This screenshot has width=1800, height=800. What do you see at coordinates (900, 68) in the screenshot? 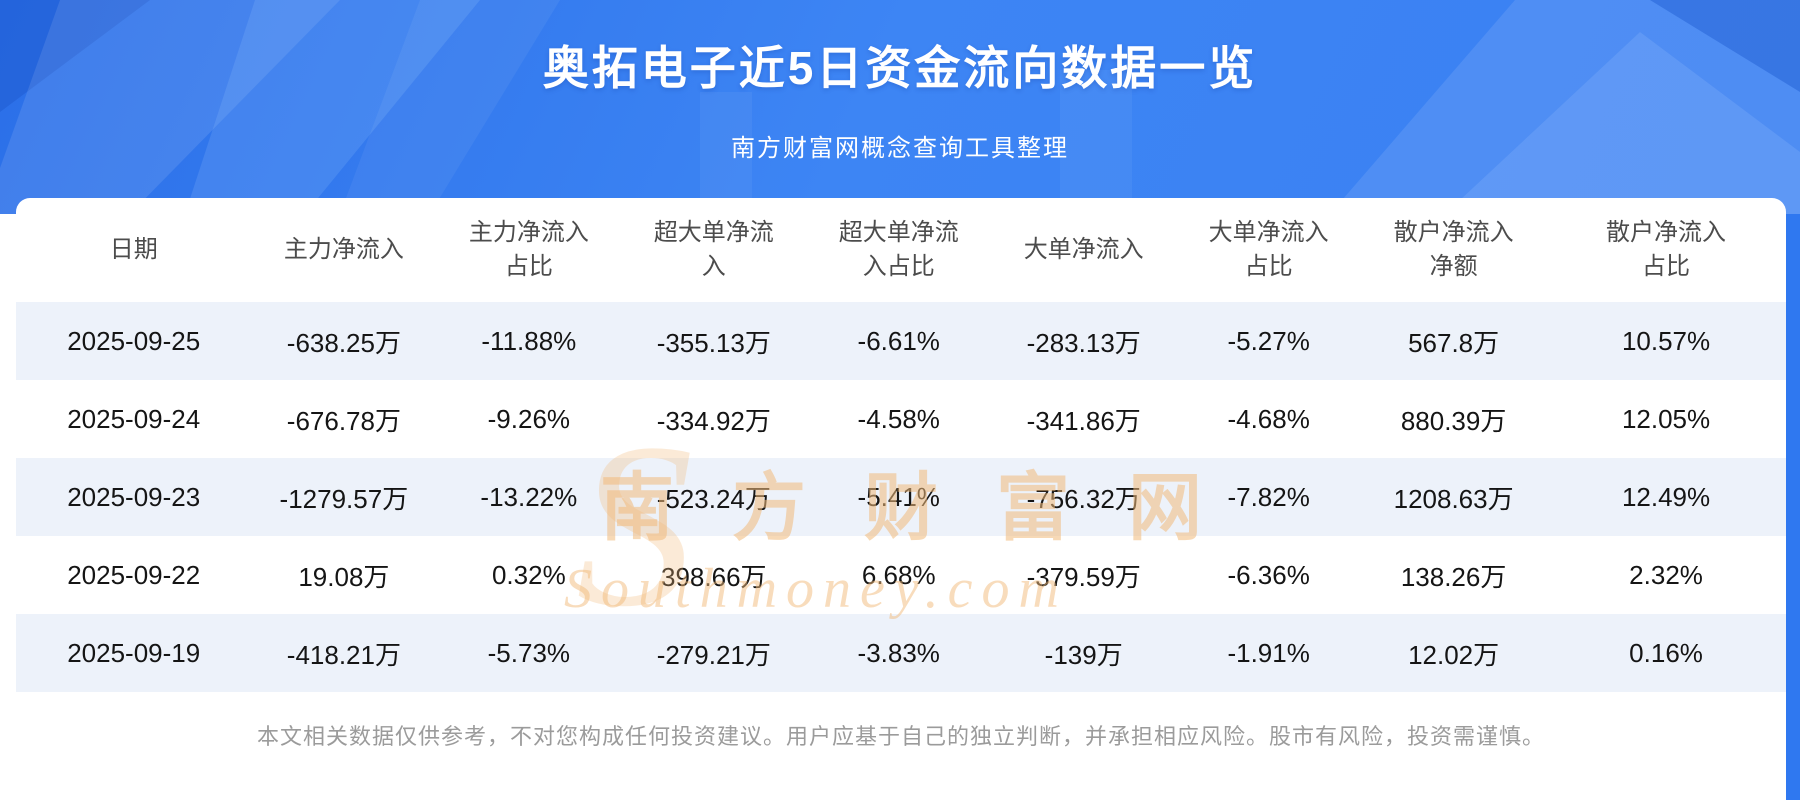
I see `page-title: 奥拓电子近5日资金流向数据一览` at bounding box center [900, 68].